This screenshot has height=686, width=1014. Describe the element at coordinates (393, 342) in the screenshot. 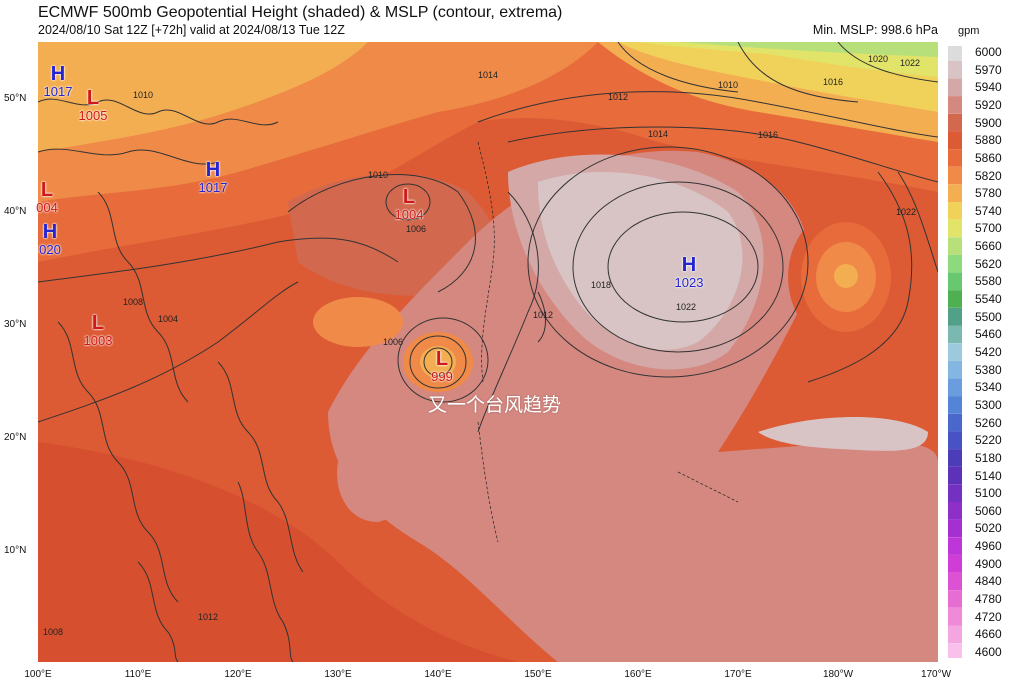

I see `isobar-label: 1006` at that location.